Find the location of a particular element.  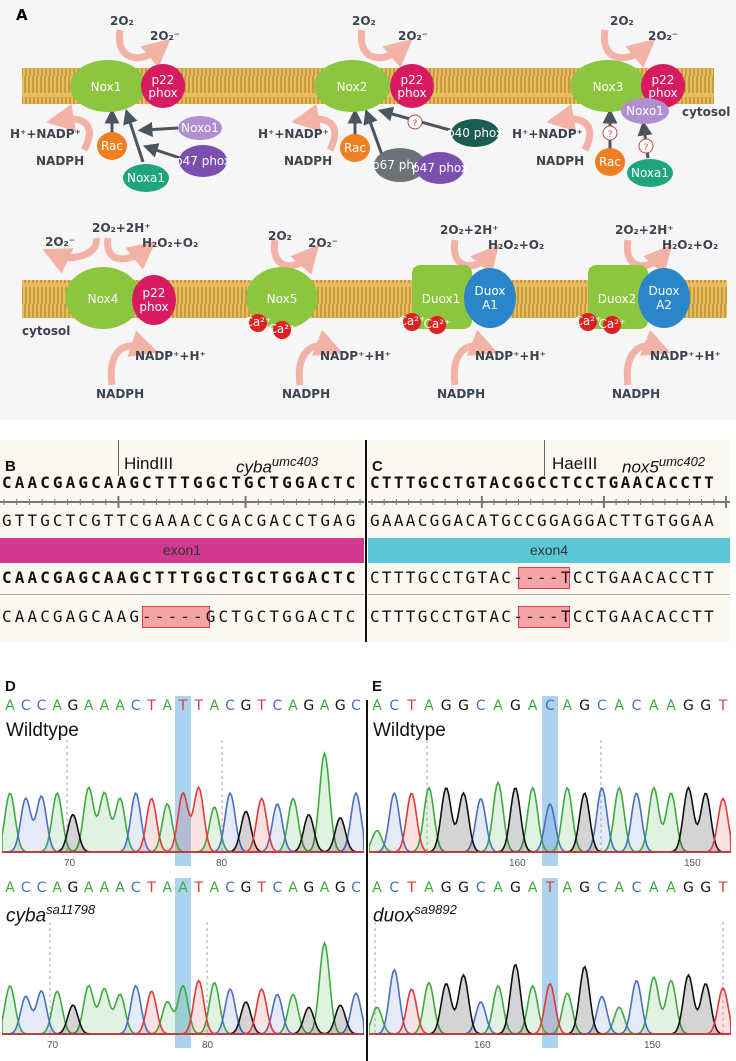

panel-d-label: D is located at coordinates (10, 686).